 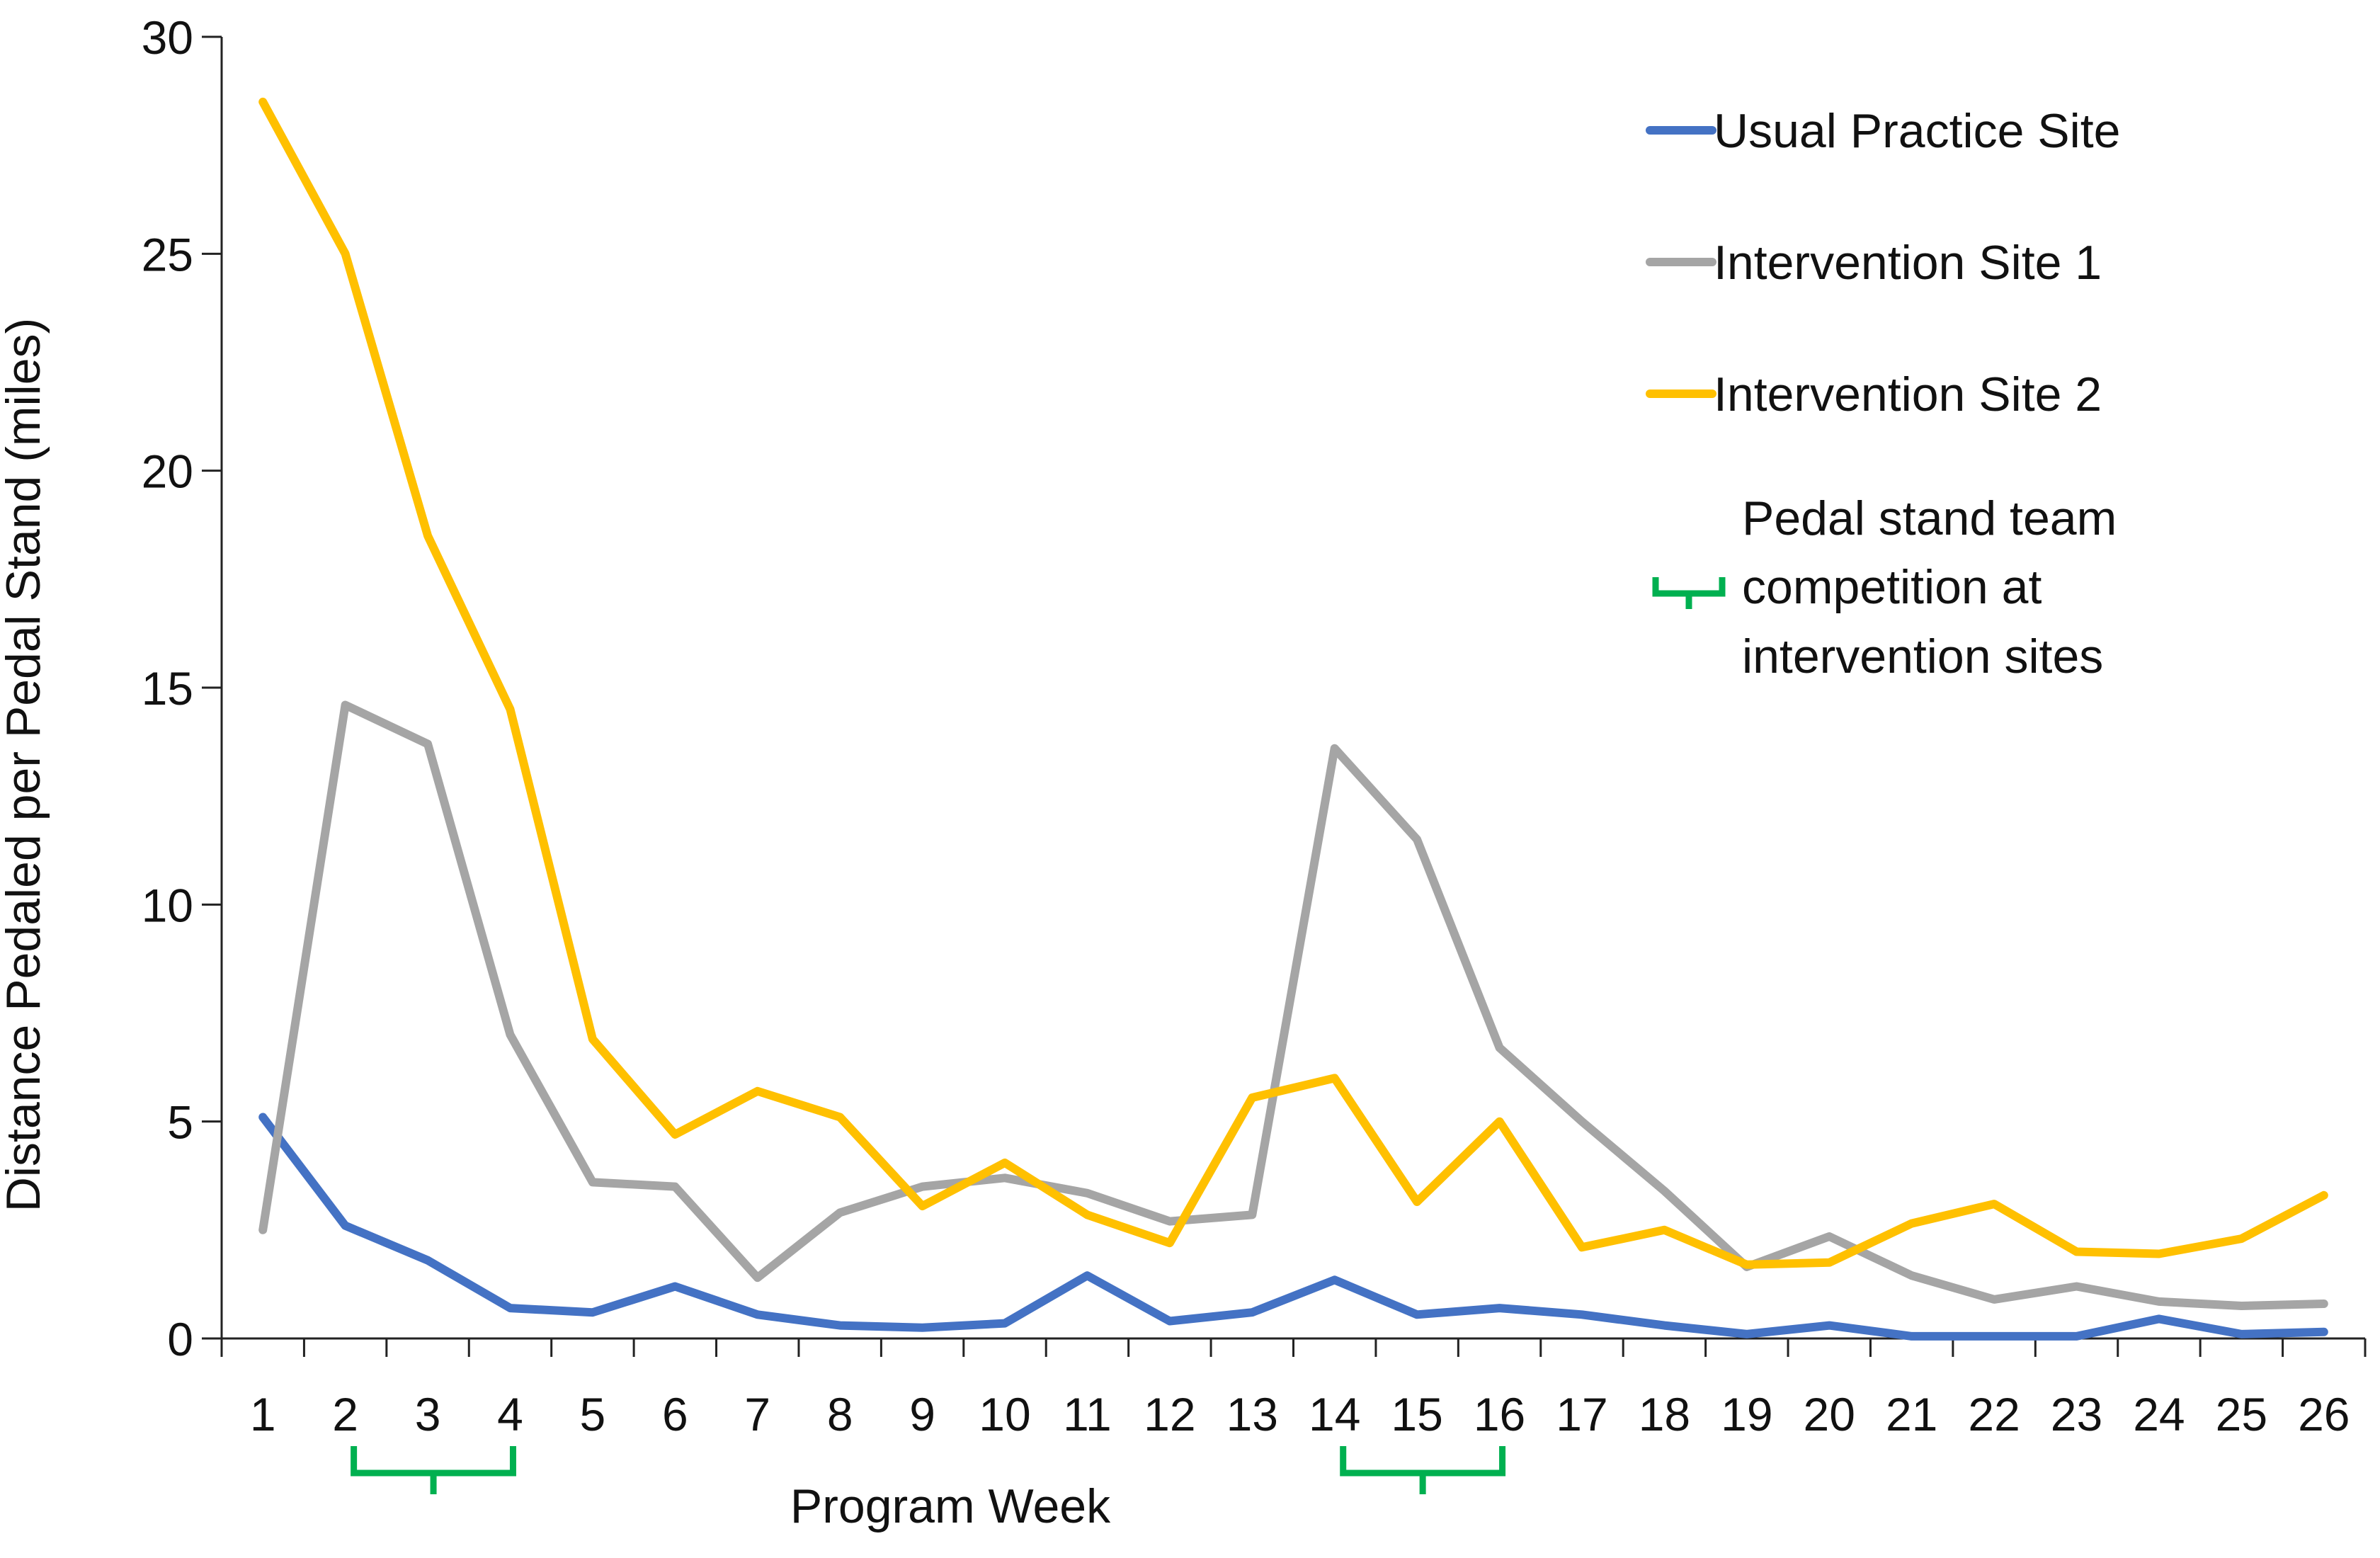 I want to click on legend-item: Intervention Site 2, so click(x=1876, y=394).